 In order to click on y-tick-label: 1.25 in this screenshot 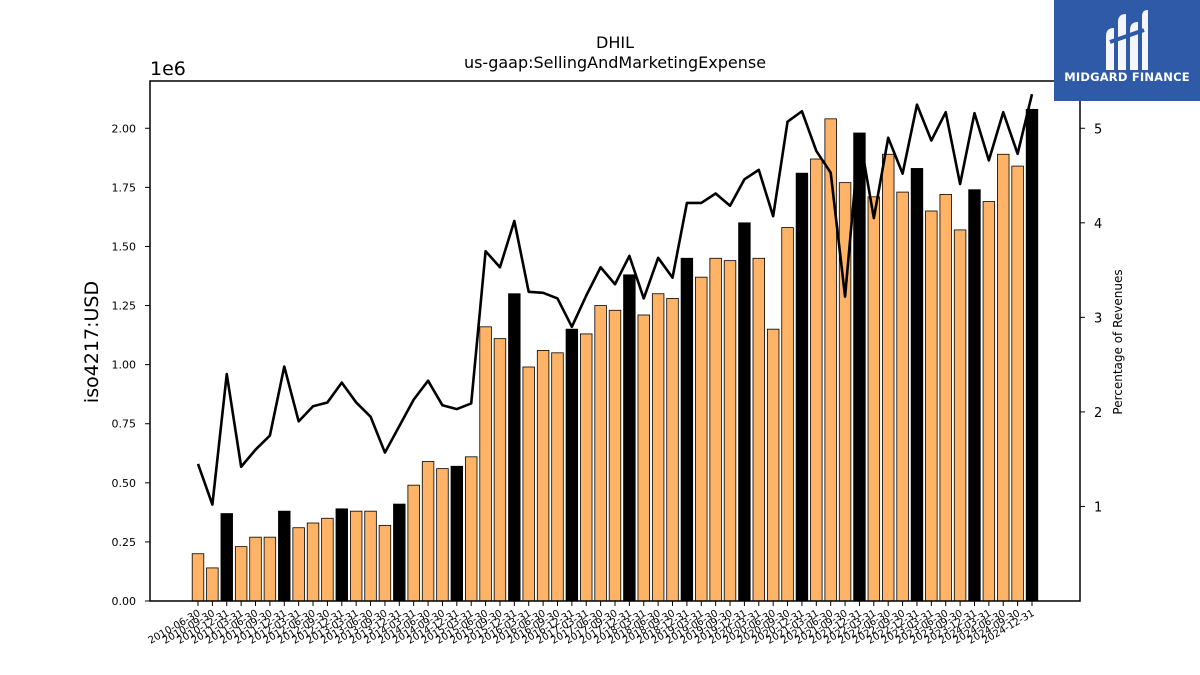, I will do `click(124, 306)`.